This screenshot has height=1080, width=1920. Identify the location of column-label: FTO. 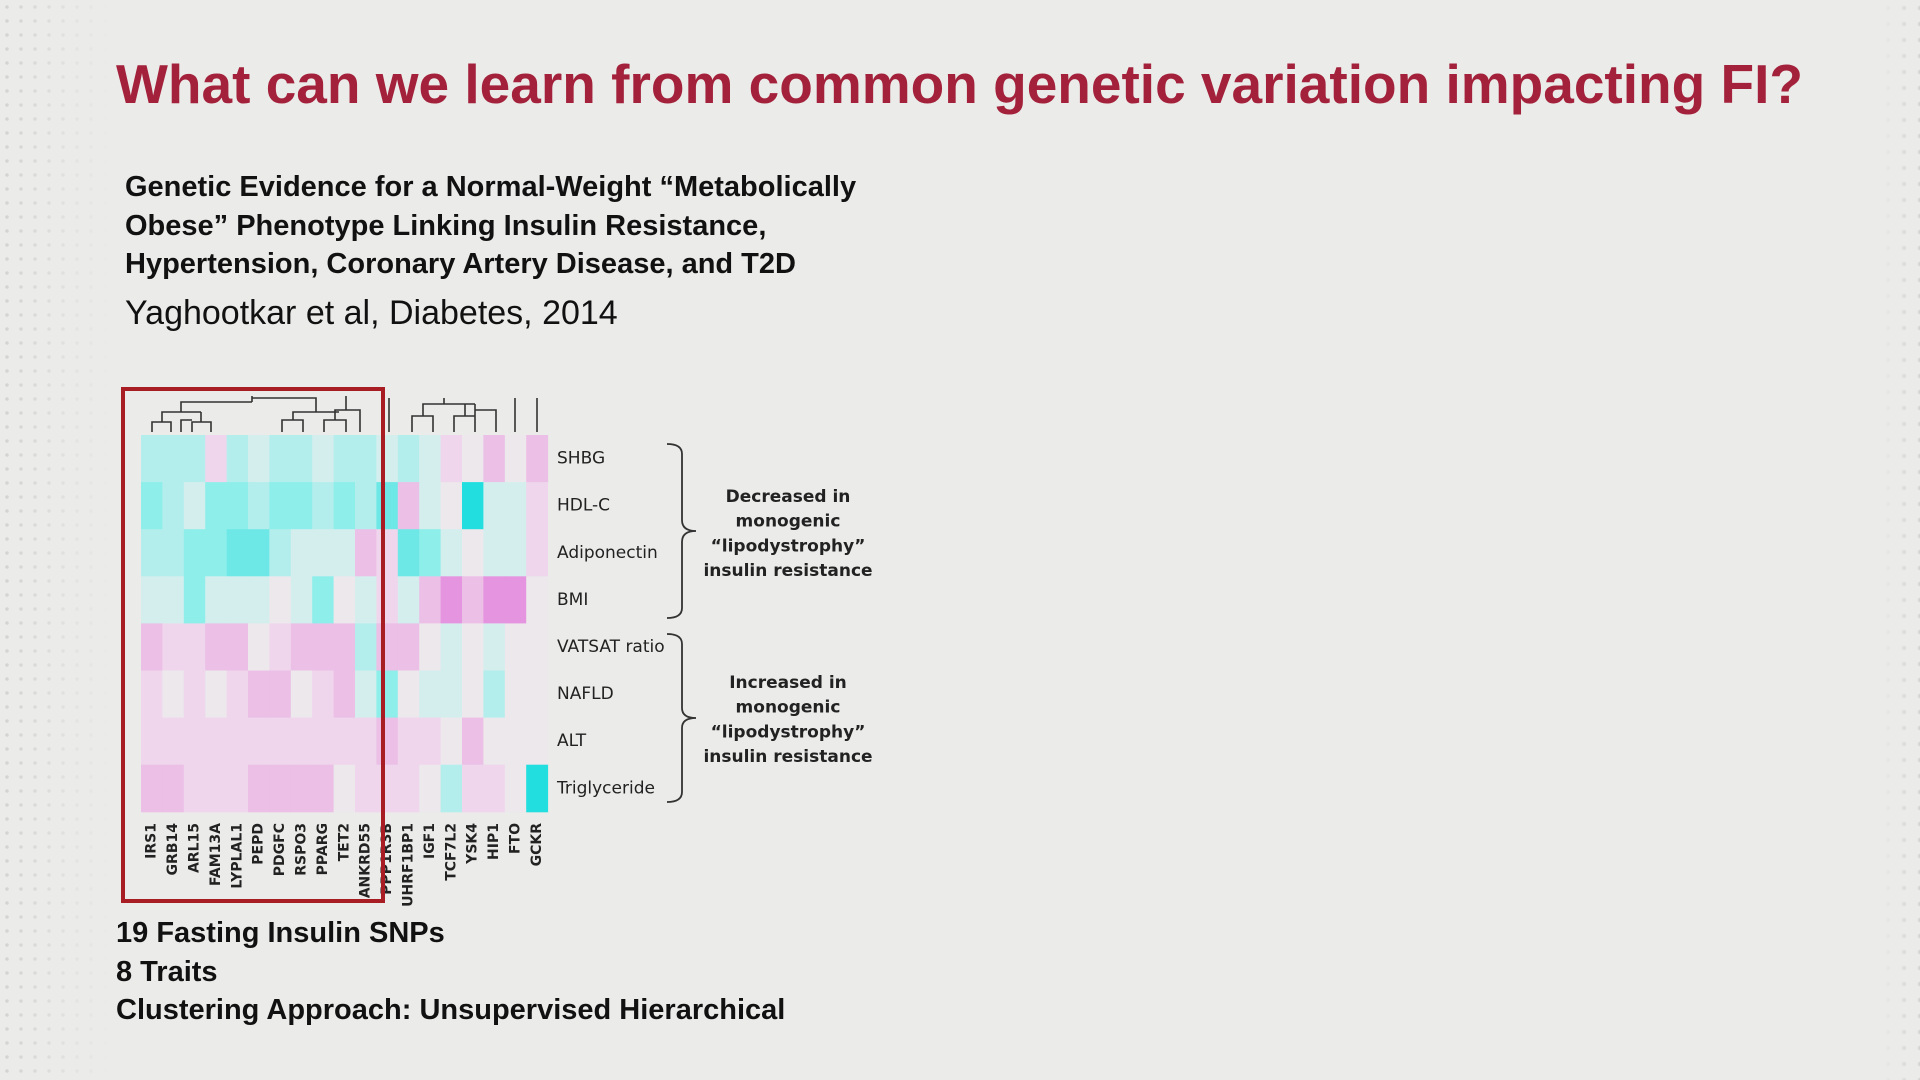
(516, 838).